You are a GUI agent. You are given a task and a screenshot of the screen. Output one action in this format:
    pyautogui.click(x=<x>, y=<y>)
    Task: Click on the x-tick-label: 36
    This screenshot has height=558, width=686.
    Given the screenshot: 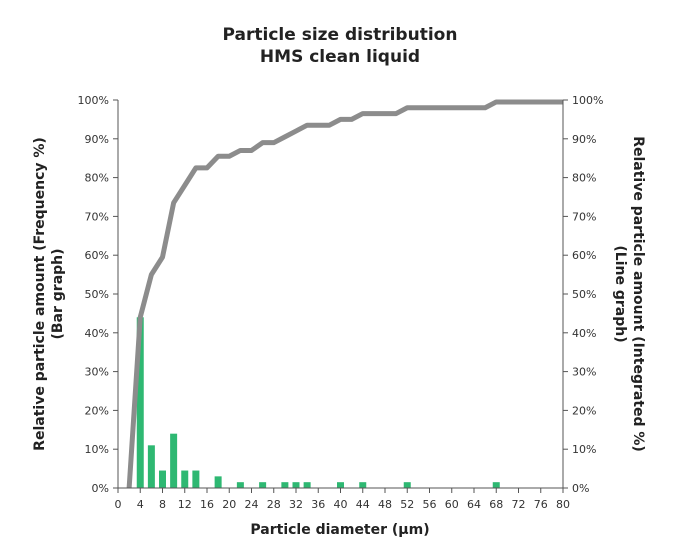 What is the action you would take?
    pyautogui.click(x=318, y=504)
    